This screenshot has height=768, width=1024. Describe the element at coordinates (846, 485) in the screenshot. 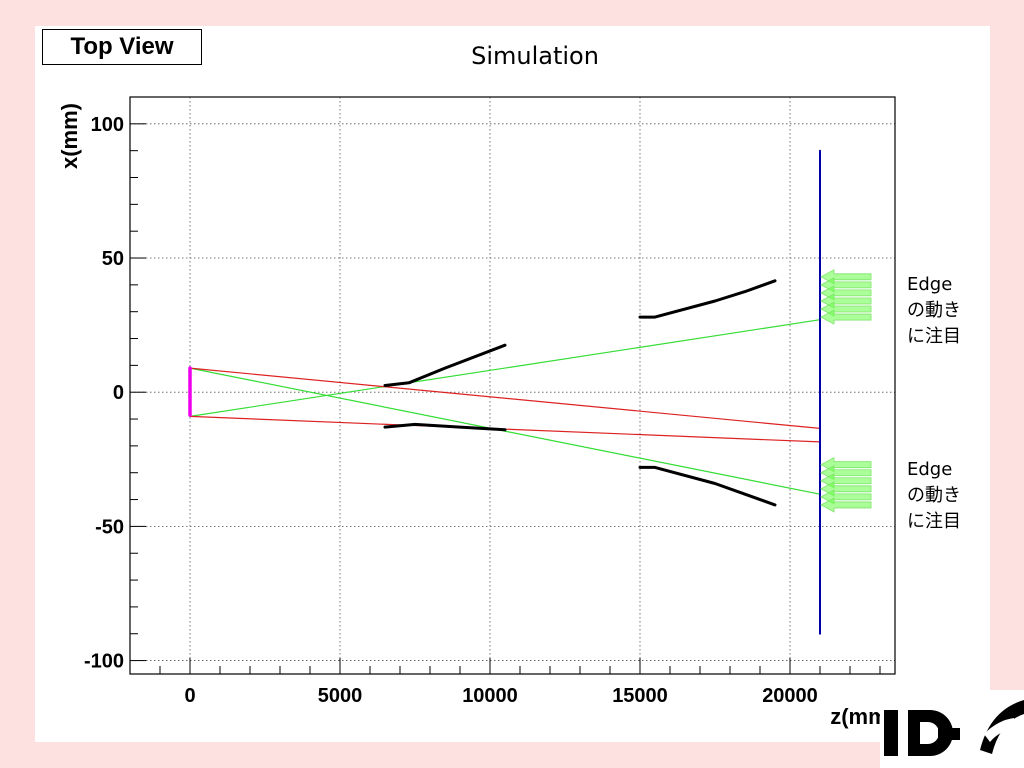

I see `arrow-lower` at that location.